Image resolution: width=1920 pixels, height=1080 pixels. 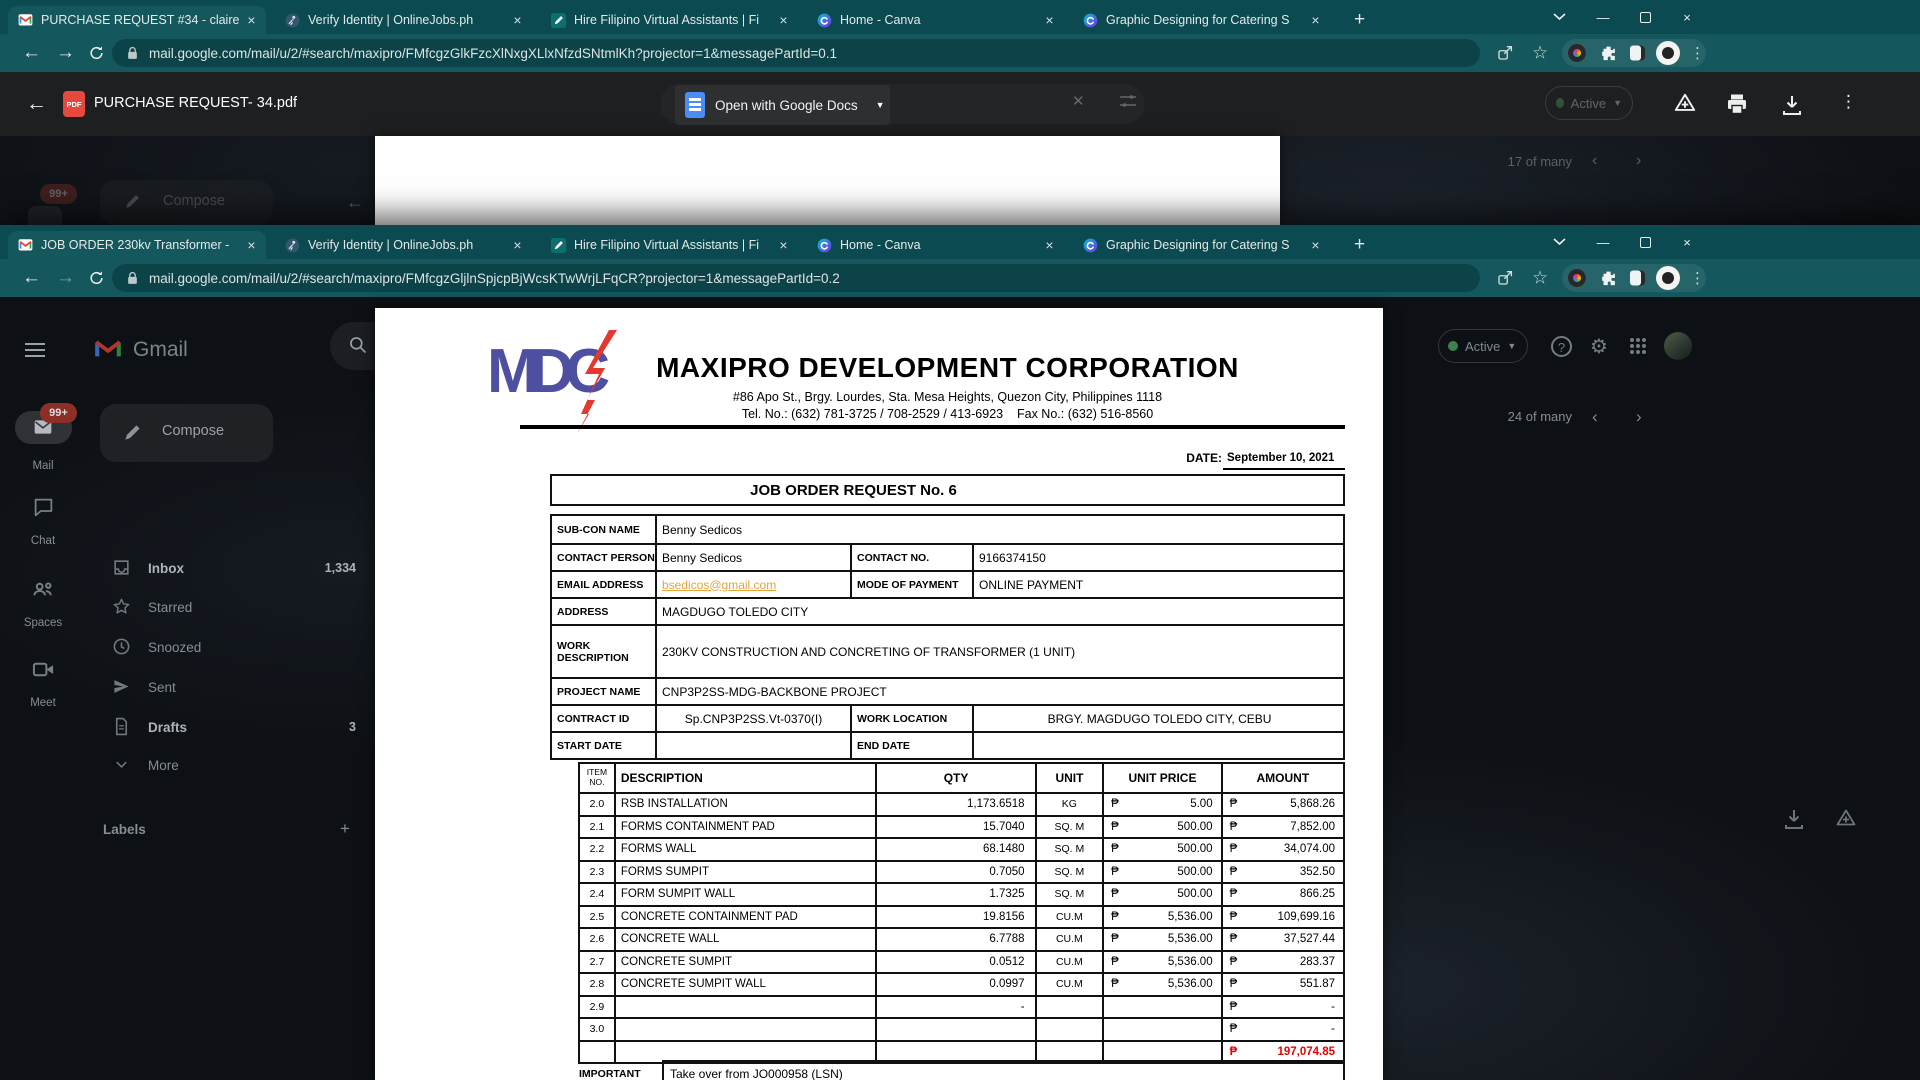 What do you see at coordinates (233, 727) in the screenshot?
I see `sidebar-item-drafts: Drafts 3` at bounding box center [233, 727].